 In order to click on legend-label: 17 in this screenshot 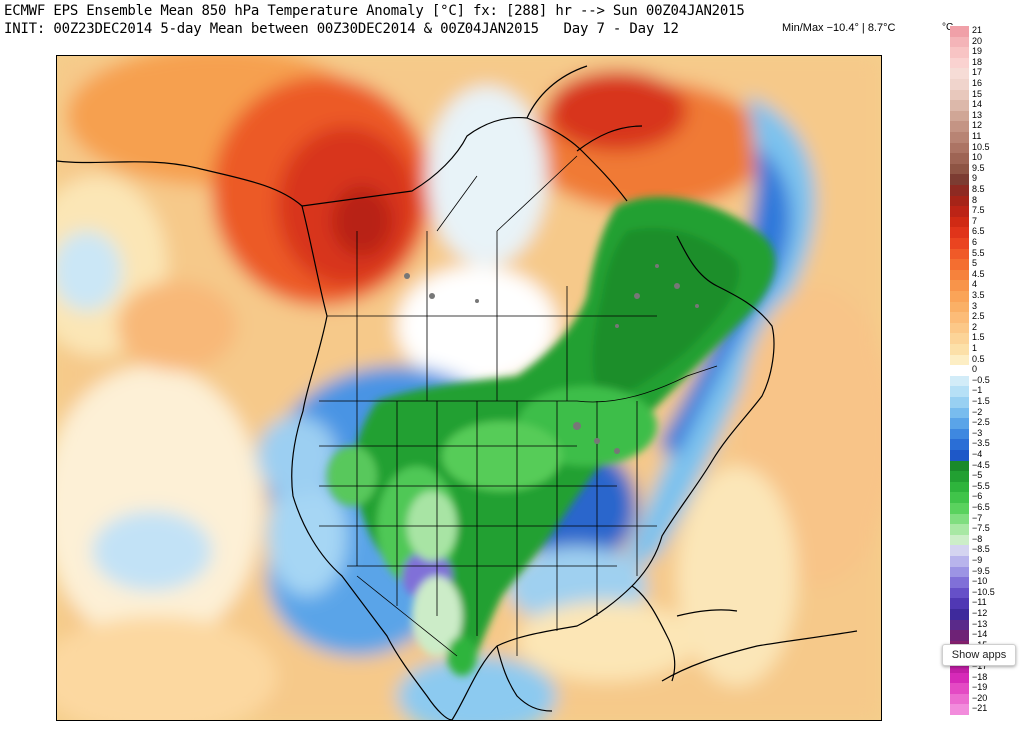, I will do `click(977, 72)`.